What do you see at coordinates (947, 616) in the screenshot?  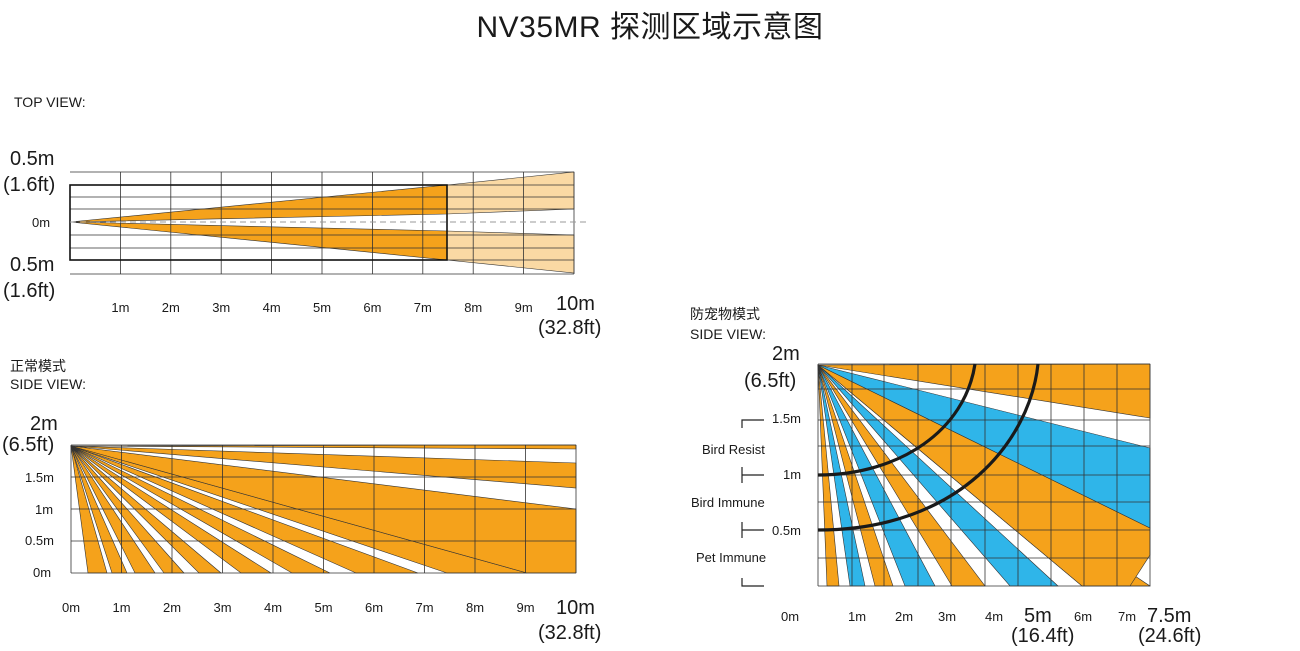 I see `pet-side-tick-label: 3m` at bounding box center [947, 616].